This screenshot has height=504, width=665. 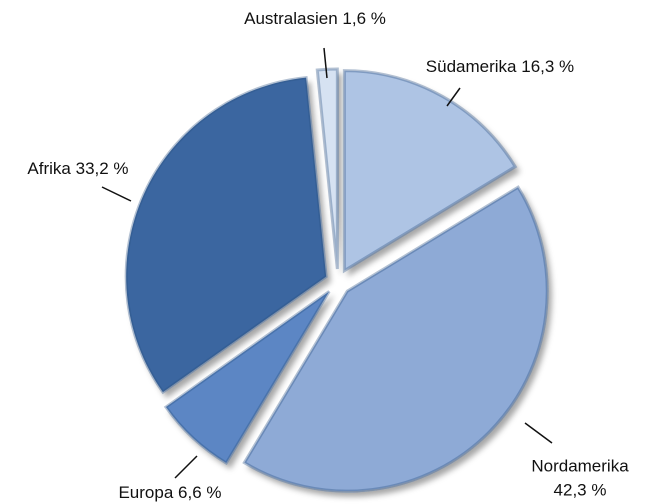 I want to click on slice-label: Afrika 33,2 %, so click(x=77, y=168).